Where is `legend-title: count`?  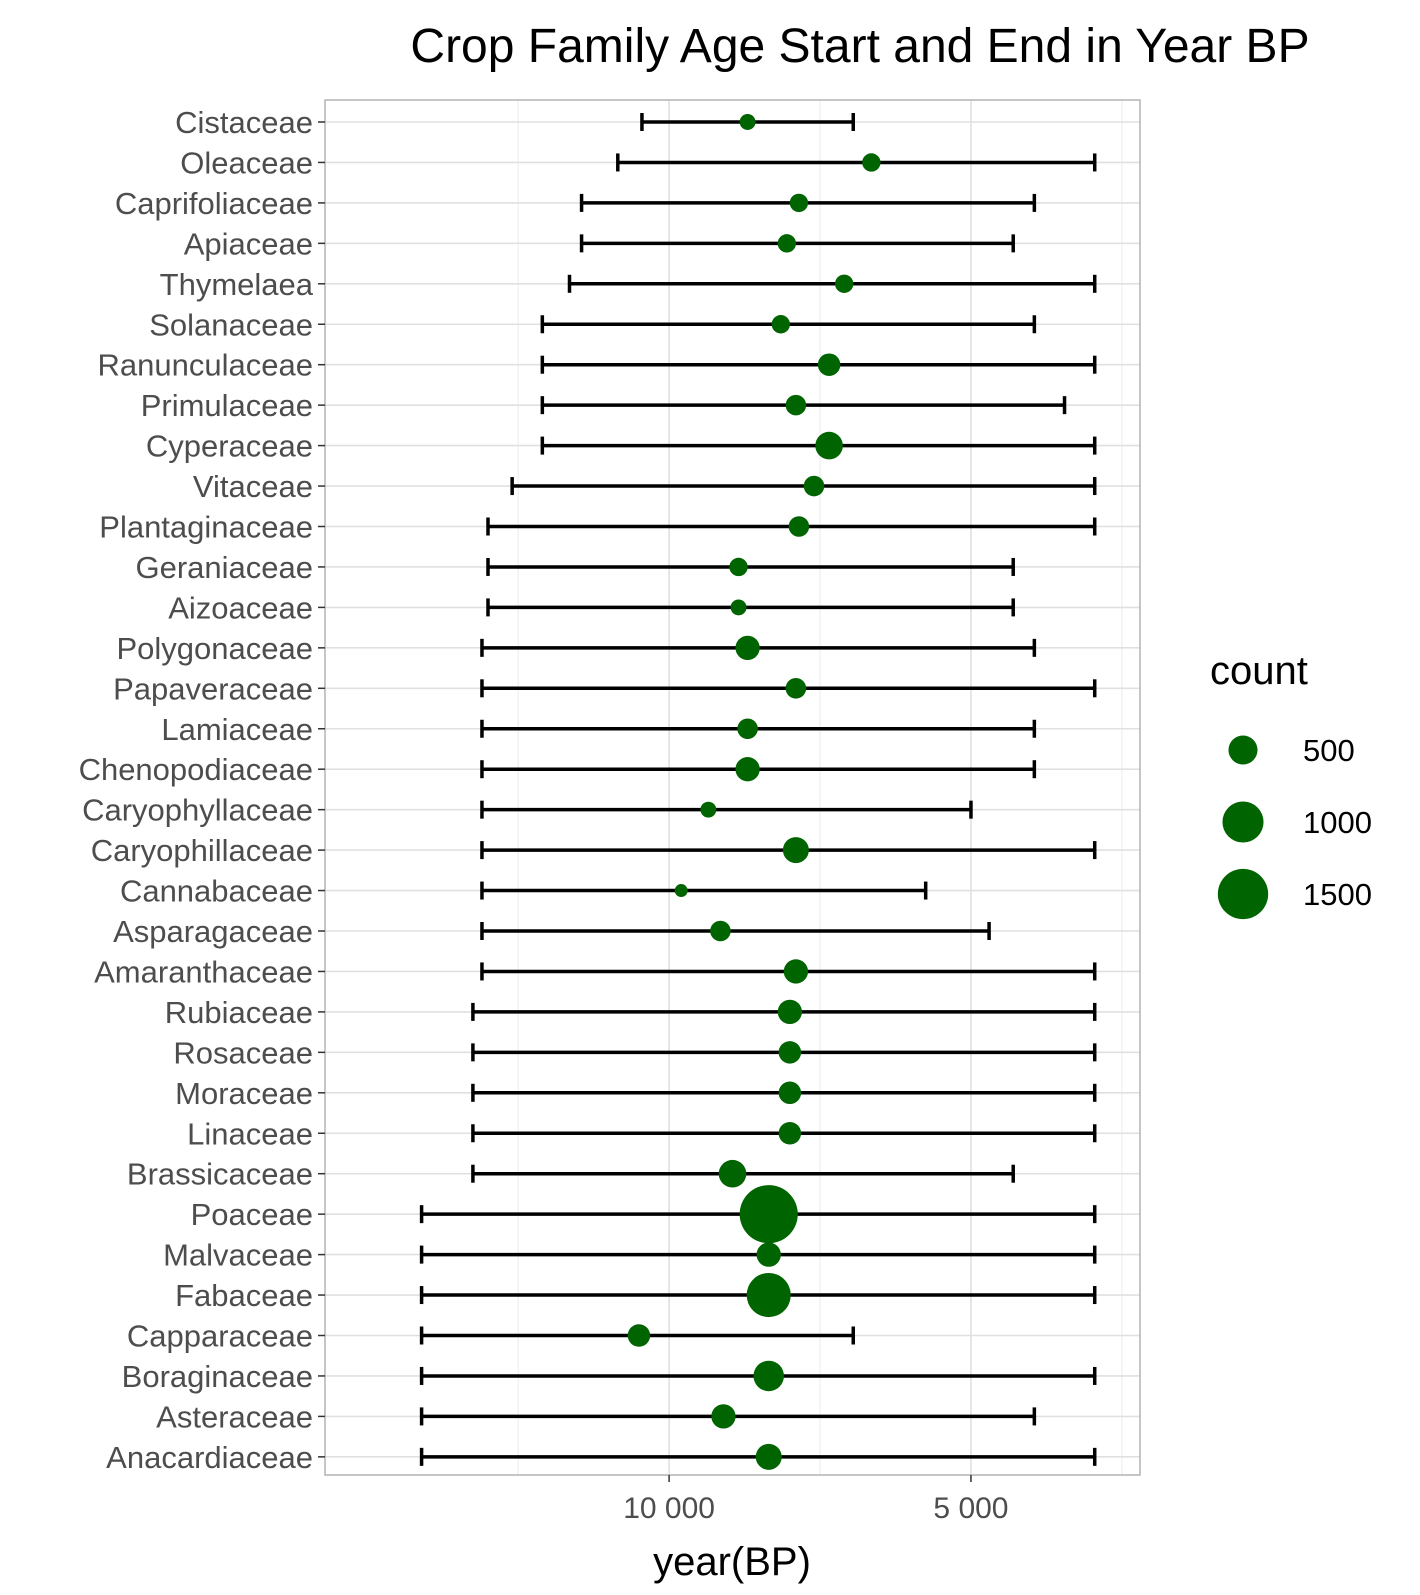
legend-title: count is located at coordinates (1259, 671).